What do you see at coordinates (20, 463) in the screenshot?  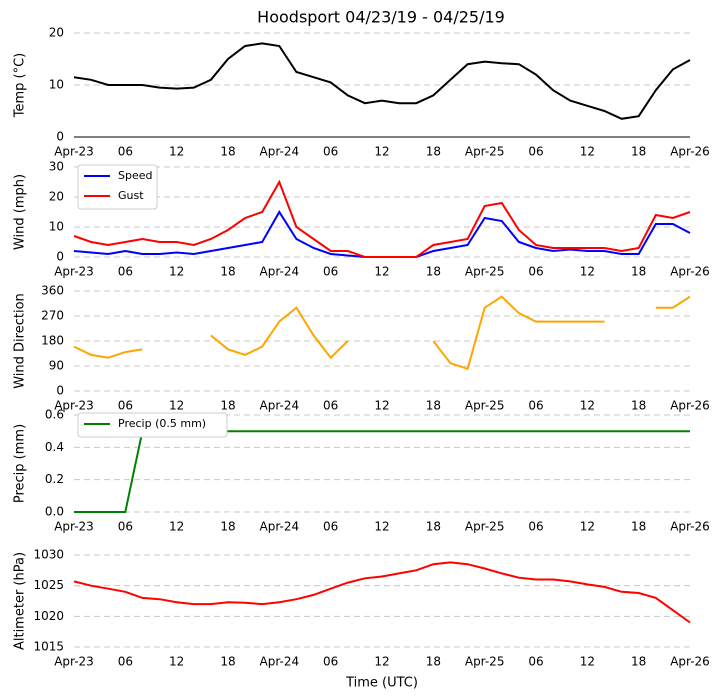 I see `y-axis-label: Precip (mm)` at bounding box center [20, 463].